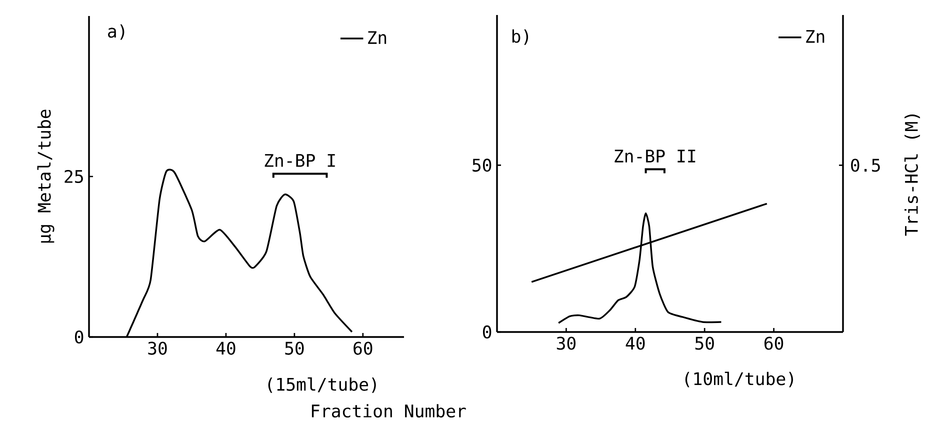 The height and width of the screenshot is (431, 935). What do you see at coordinates (322, 385) in the screenshot?
I see `x-axis-title: (15ml/tube)` at bounding box center [322, 385].